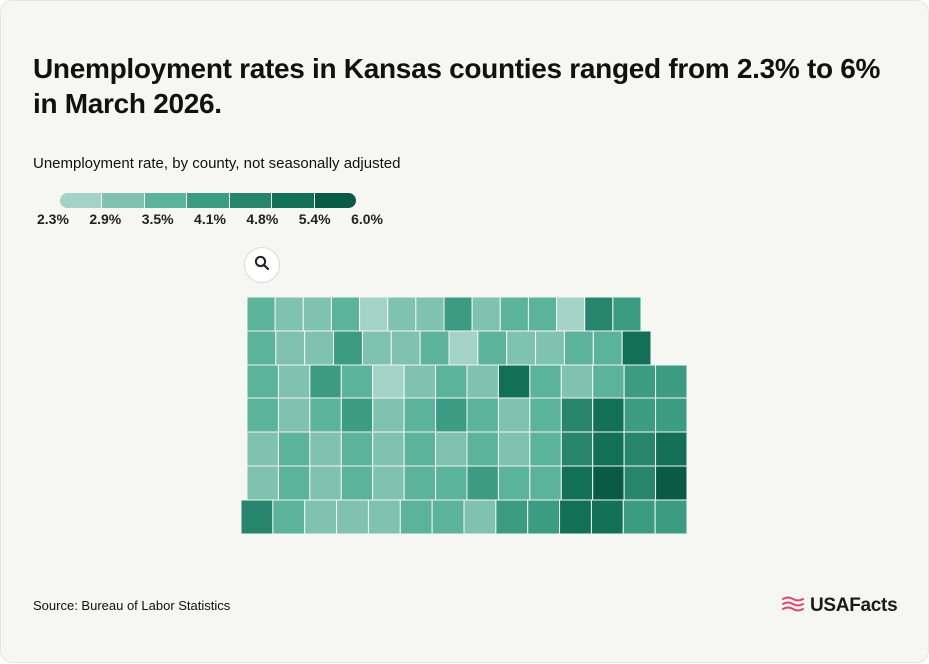 The width and height of the screenshot is (929, 664). Describe the element at coordinates (839, 606) in the screenshot. I see `brand-logo: USAFacts` at that location.